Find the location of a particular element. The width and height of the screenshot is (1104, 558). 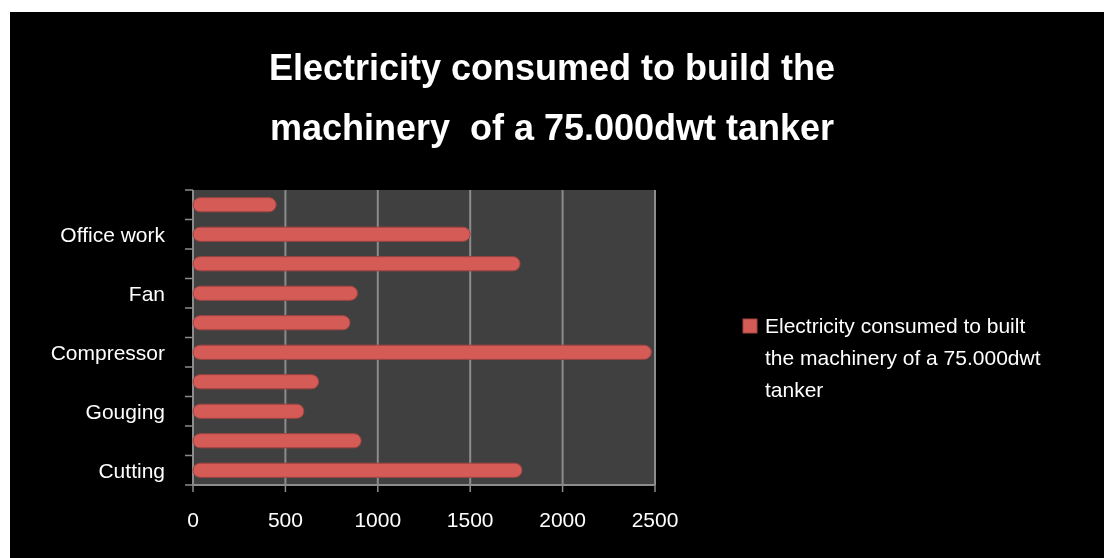

y-tick-label: Fan is located at coordinates (146, 293).